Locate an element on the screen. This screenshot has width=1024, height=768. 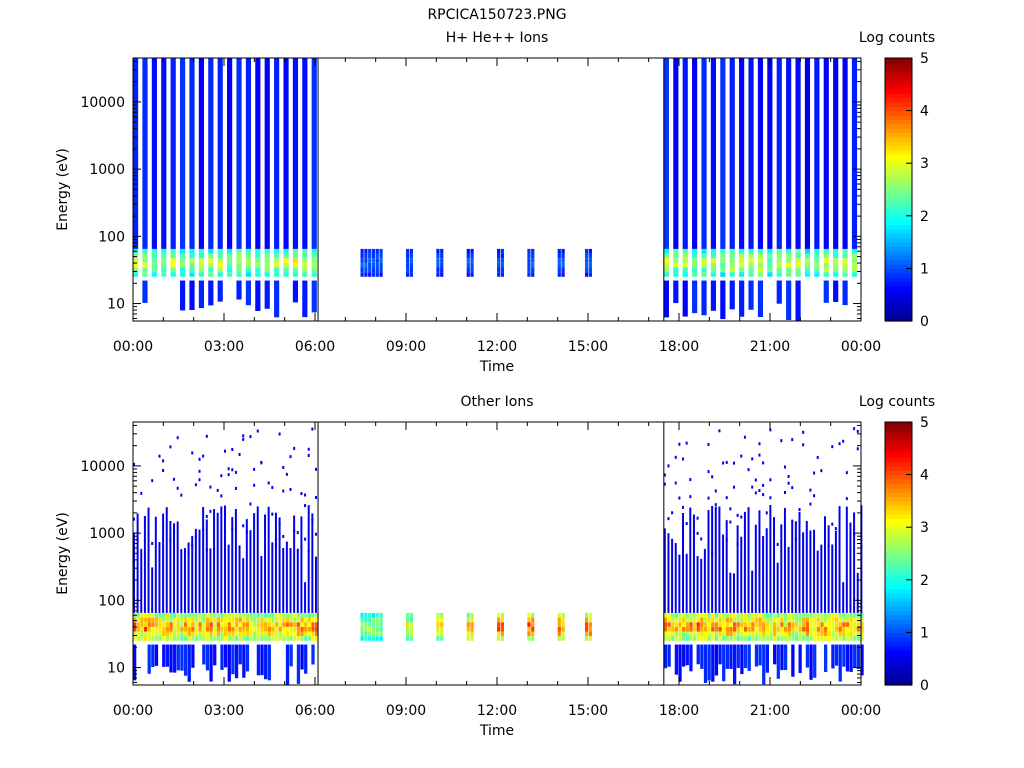
x-tick-label: 09:00 is located at coordinates (406, 711).